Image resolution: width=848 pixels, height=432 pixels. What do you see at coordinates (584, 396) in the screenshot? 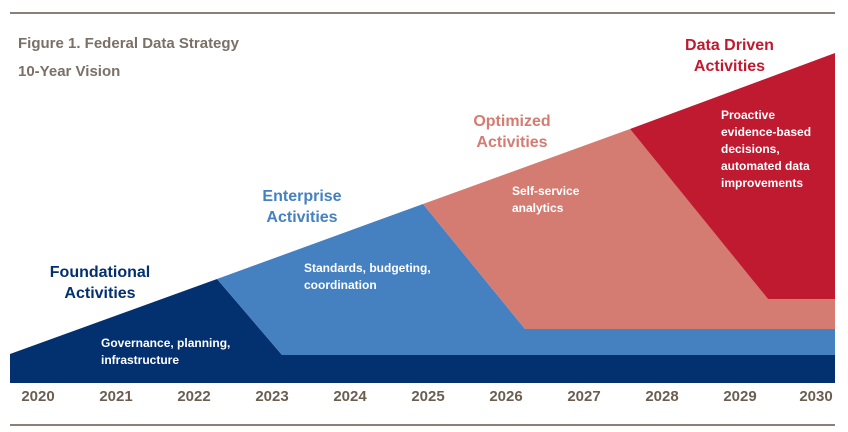
I see `year-label: 2027` at bounding box center [584, 396].